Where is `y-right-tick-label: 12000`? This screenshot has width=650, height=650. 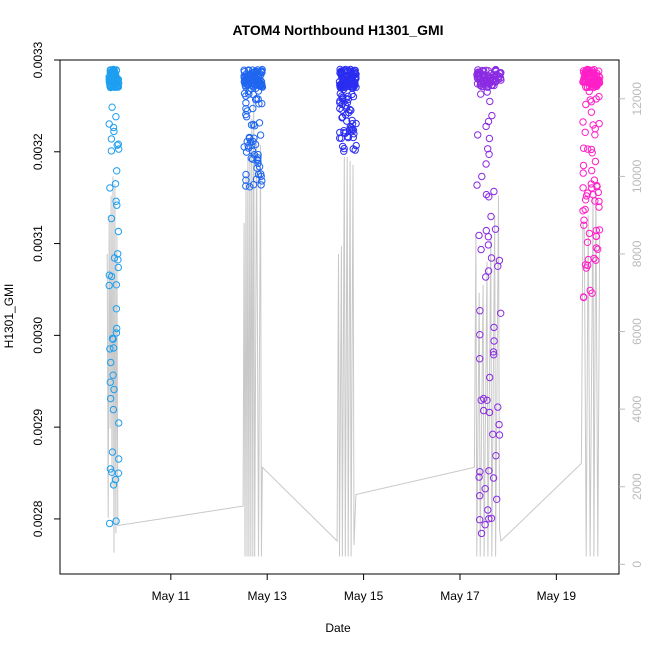
y-right-tick-label: 12000 is located at coordinates (637, 99).